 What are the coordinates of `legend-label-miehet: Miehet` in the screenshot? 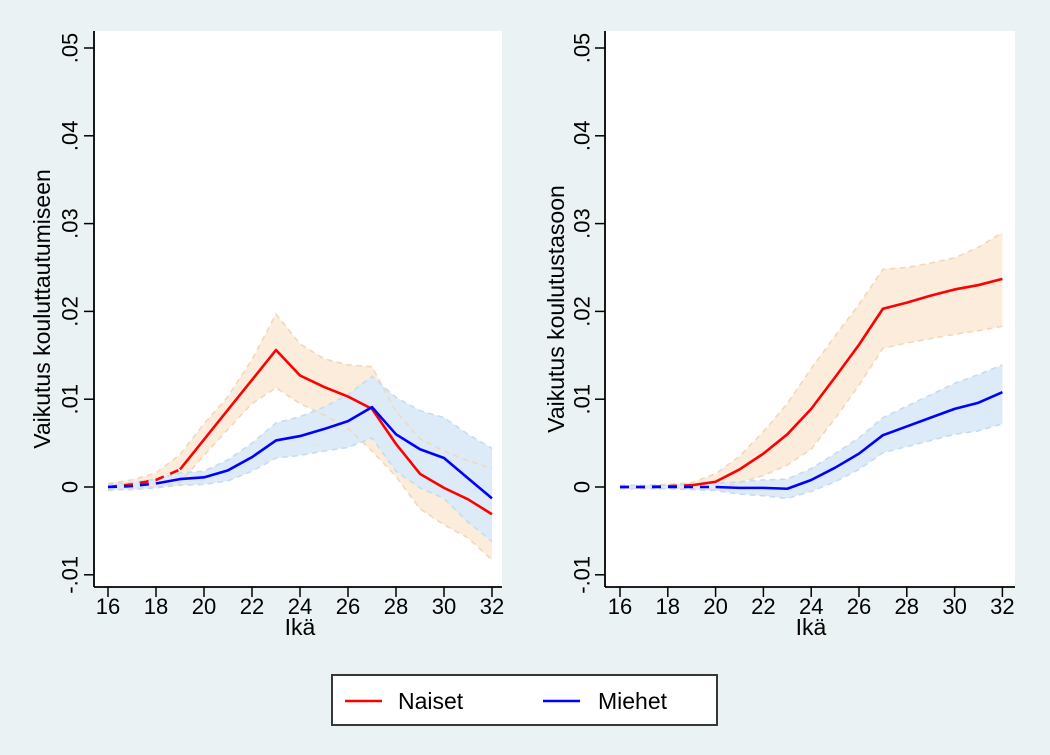 It's located at (633, 701).